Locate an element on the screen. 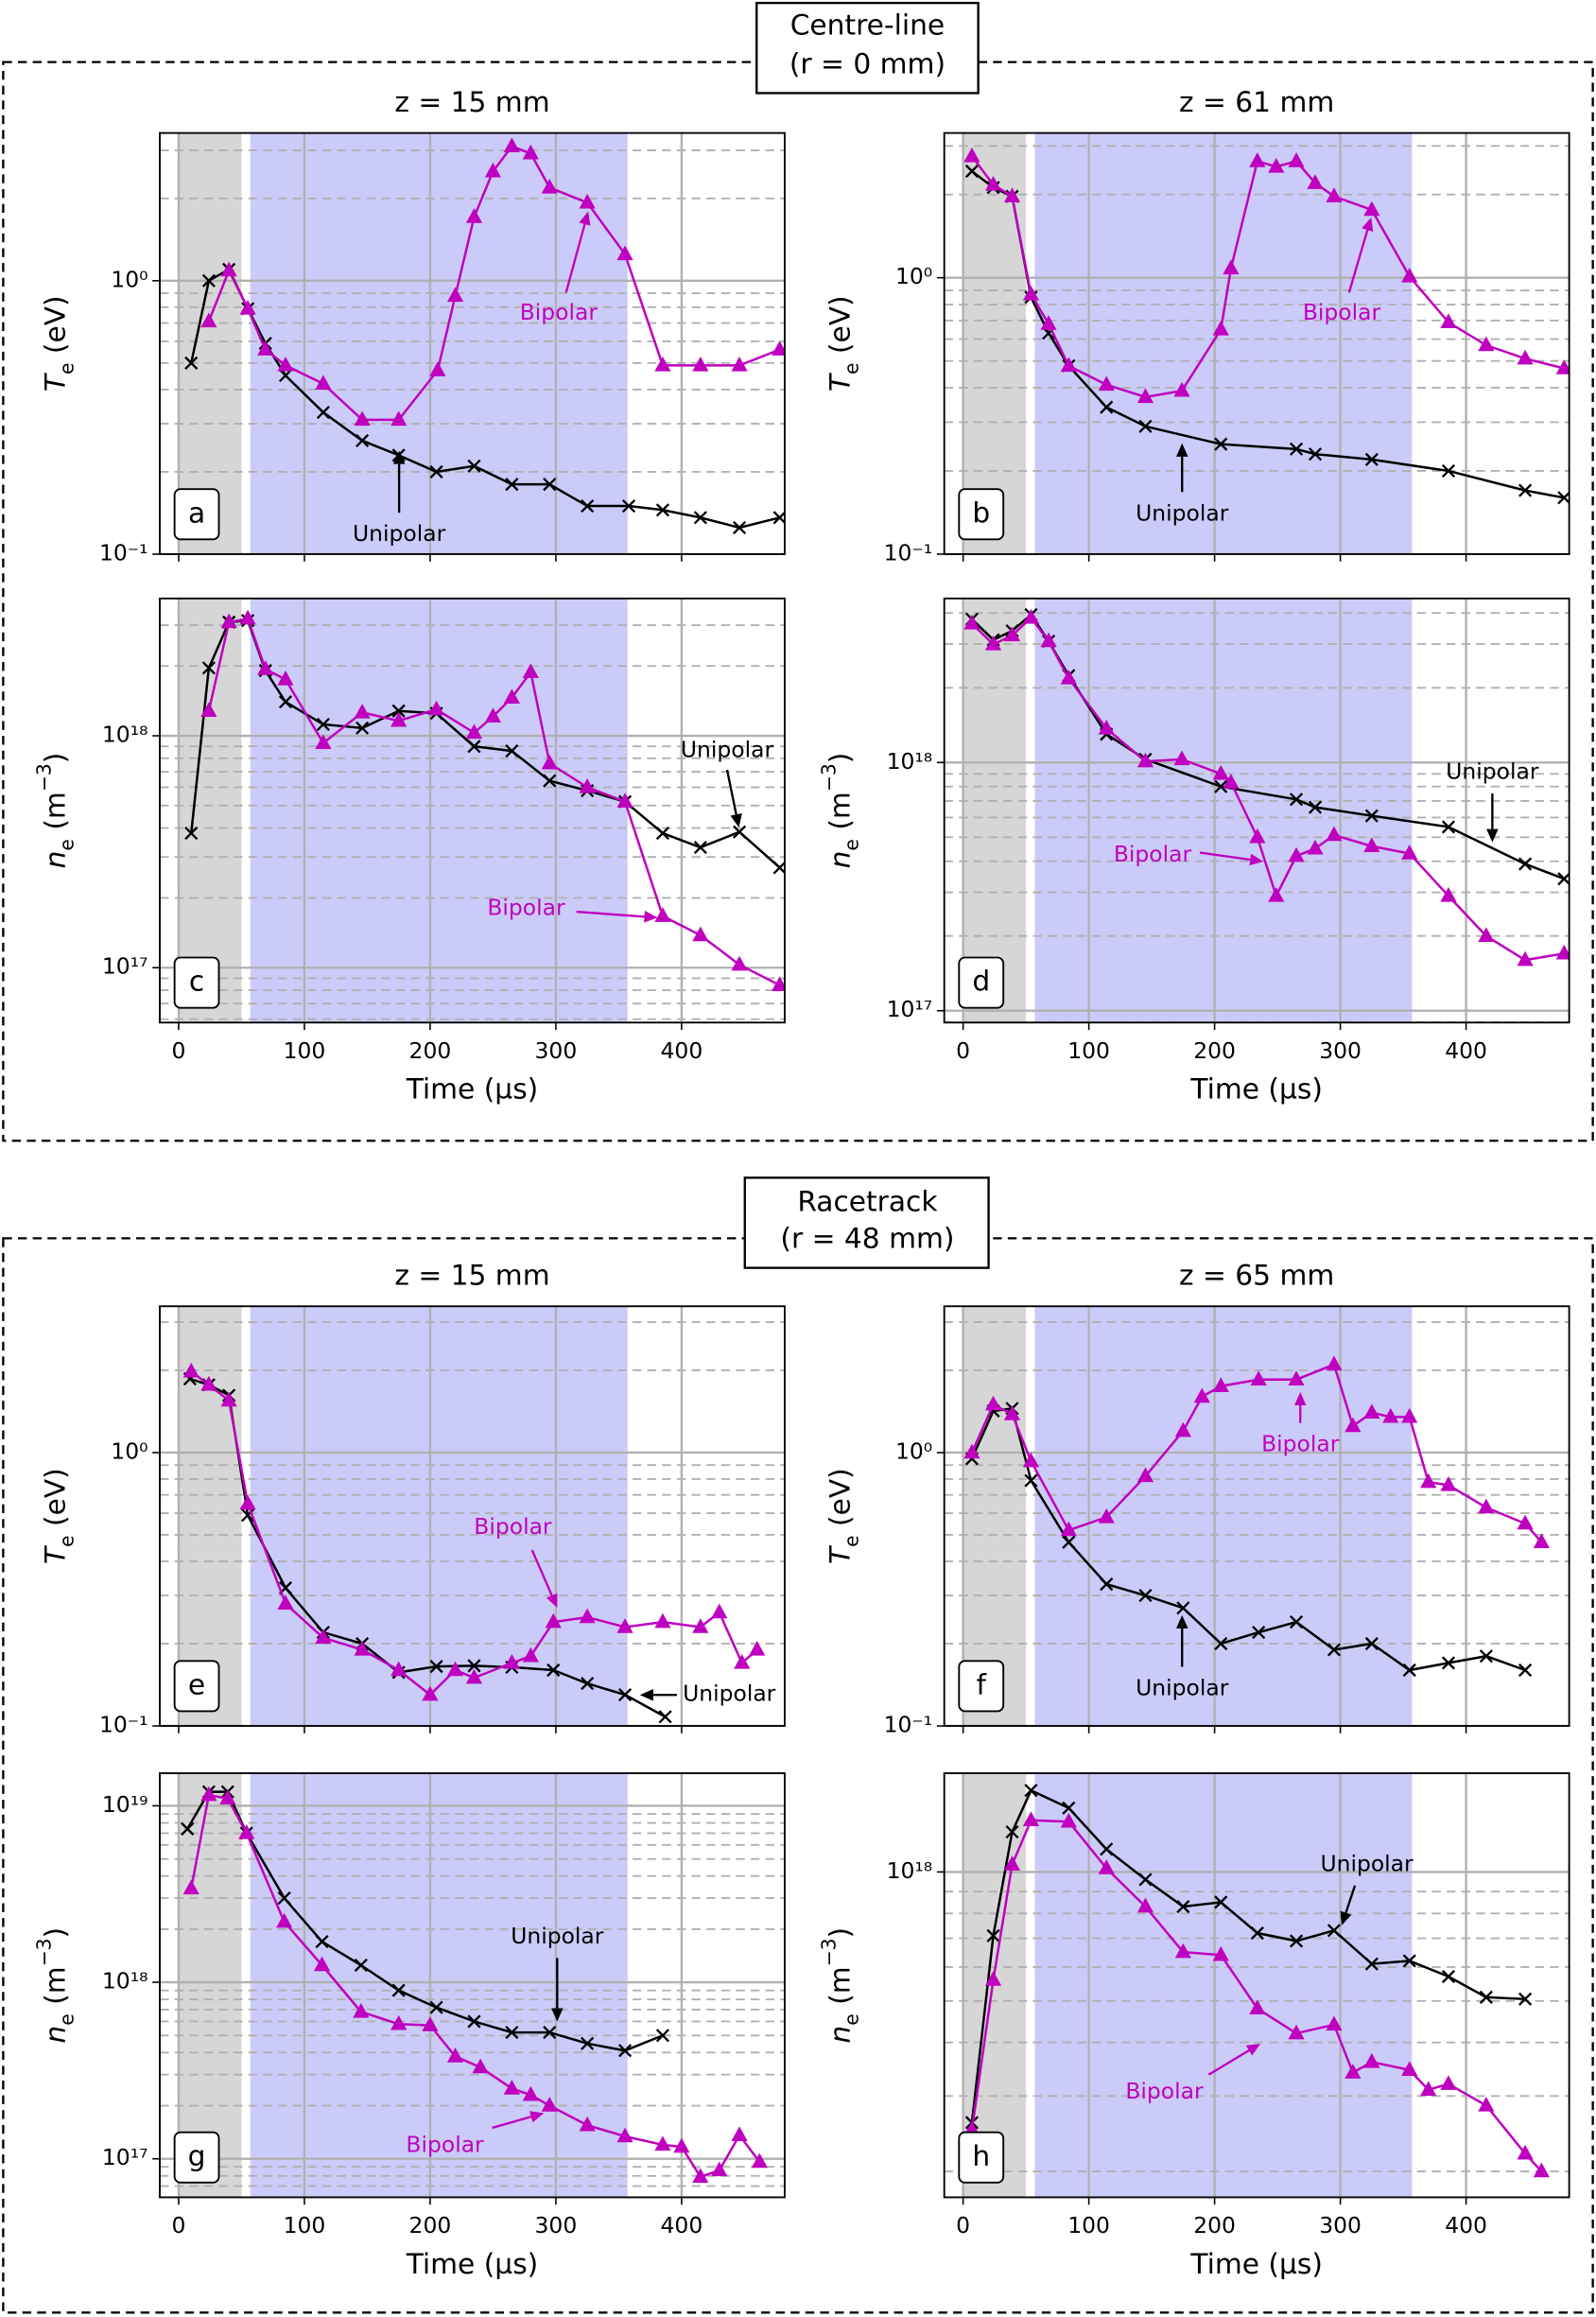  panel-label: d is located at coordinates (981, 981).